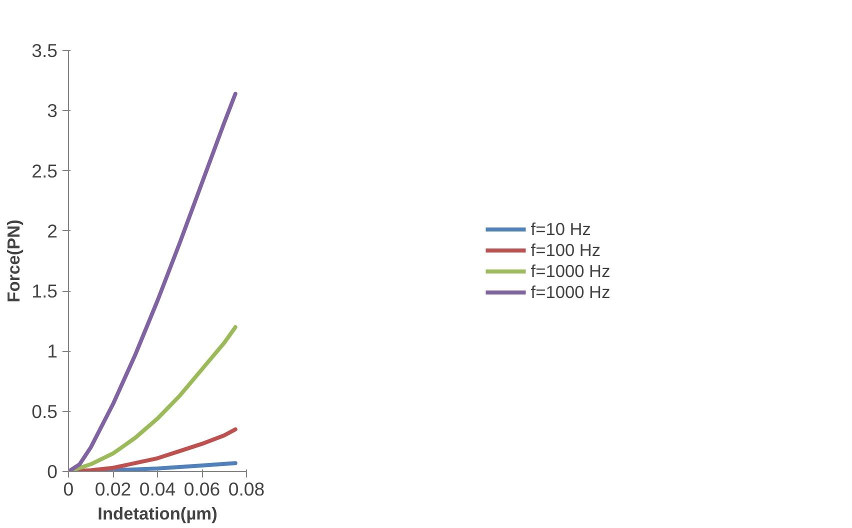 This screenshot has width=852, height=528. I want to click on y-tick-label: 1, so click(52, 351).